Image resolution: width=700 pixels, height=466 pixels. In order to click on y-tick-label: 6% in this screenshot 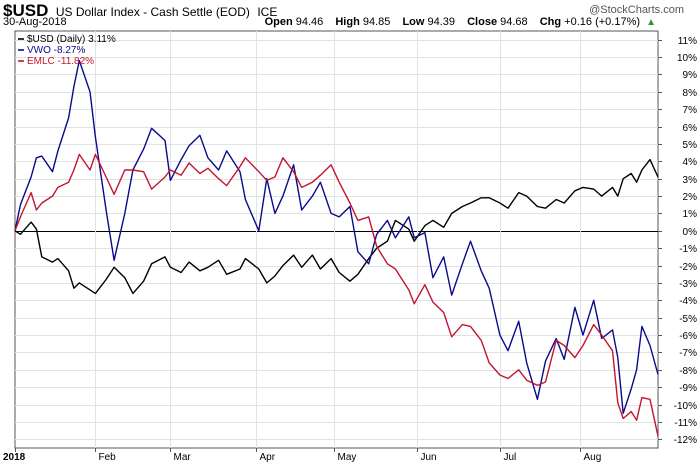, I will do `click(690, 128)`.